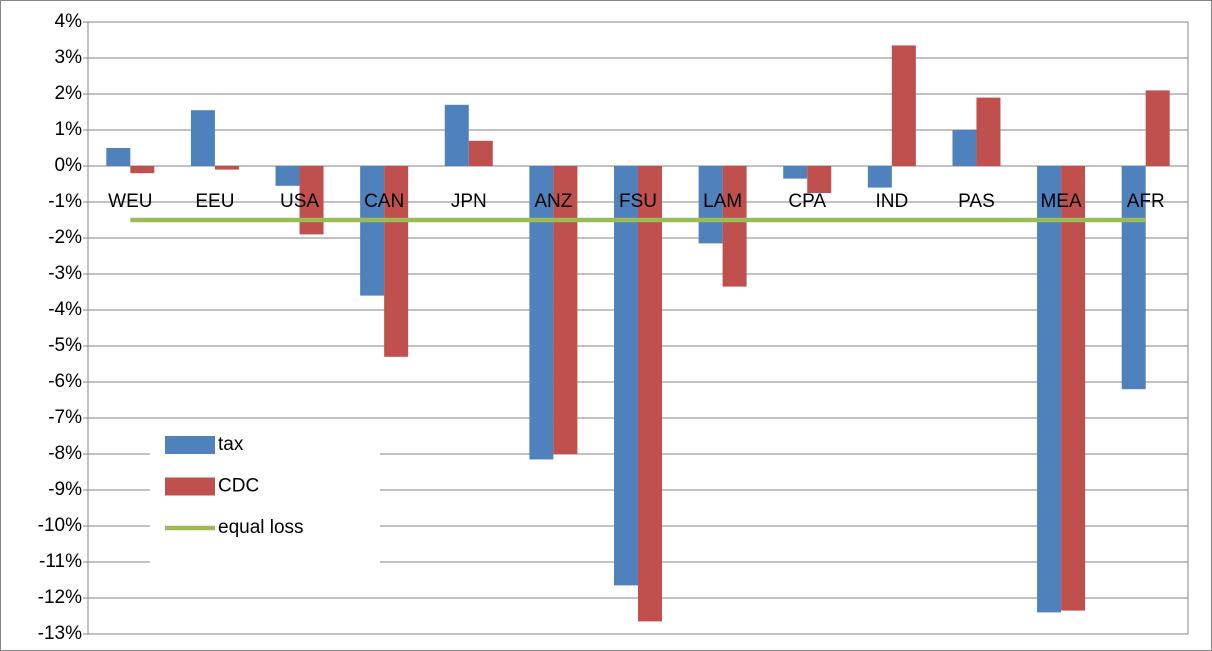  I want to click on legend-label: equal loss, so click(261, 527).